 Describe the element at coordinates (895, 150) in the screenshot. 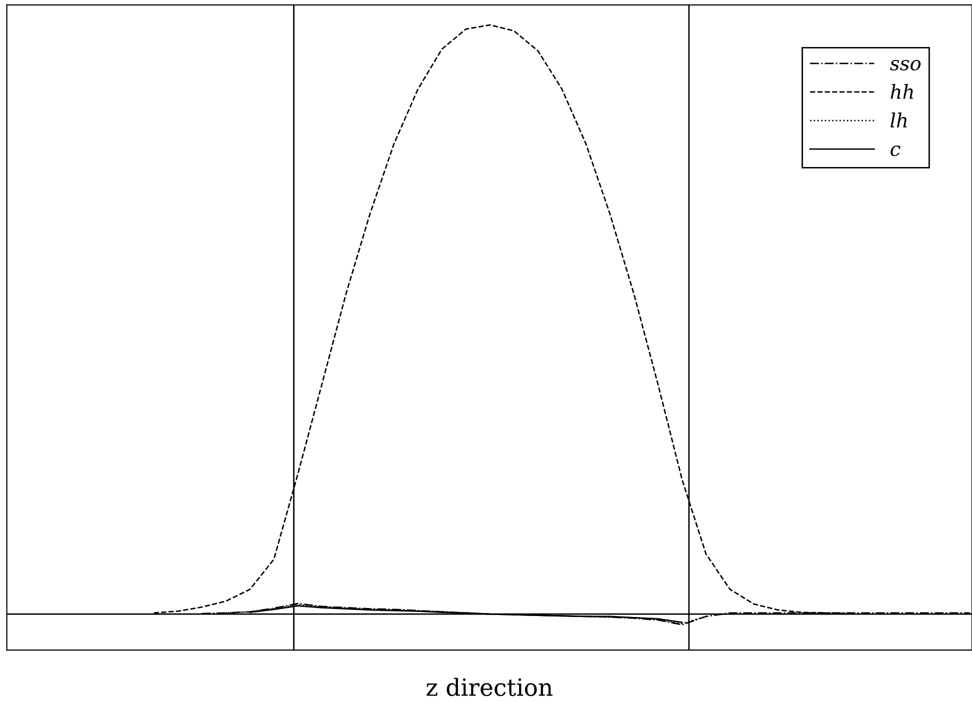

I see `legend-label: c` at that location.